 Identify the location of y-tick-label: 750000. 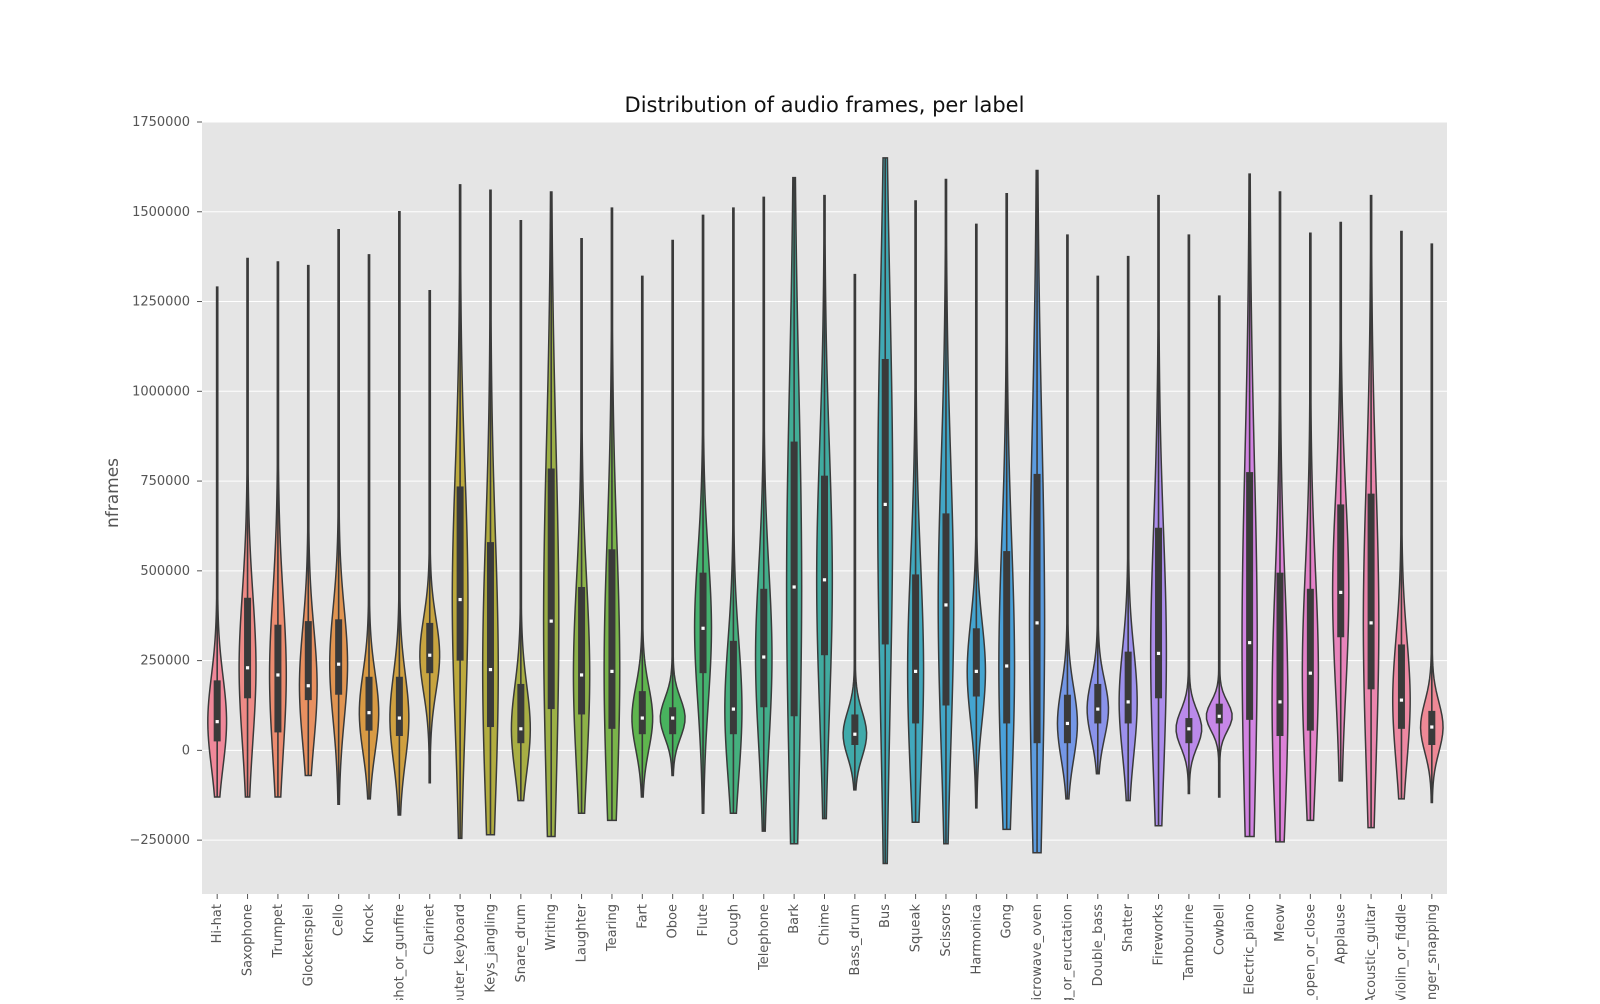
(165, 481).